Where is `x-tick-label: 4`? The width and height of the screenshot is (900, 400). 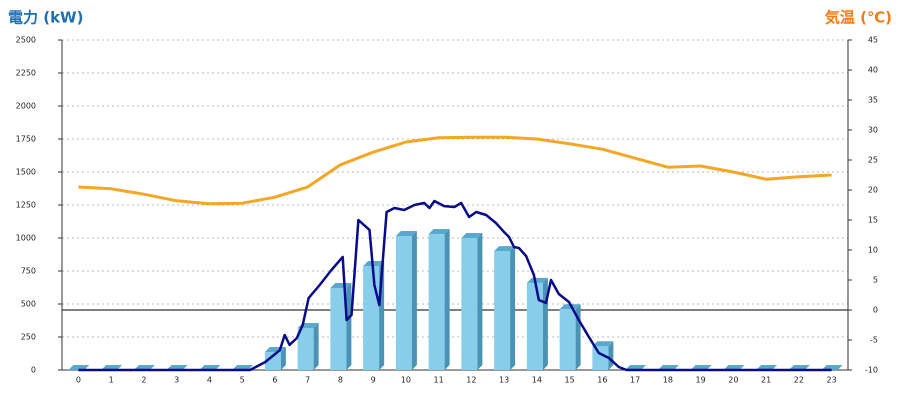 x-tick-label: 4 is located at coordinates (209, 380).